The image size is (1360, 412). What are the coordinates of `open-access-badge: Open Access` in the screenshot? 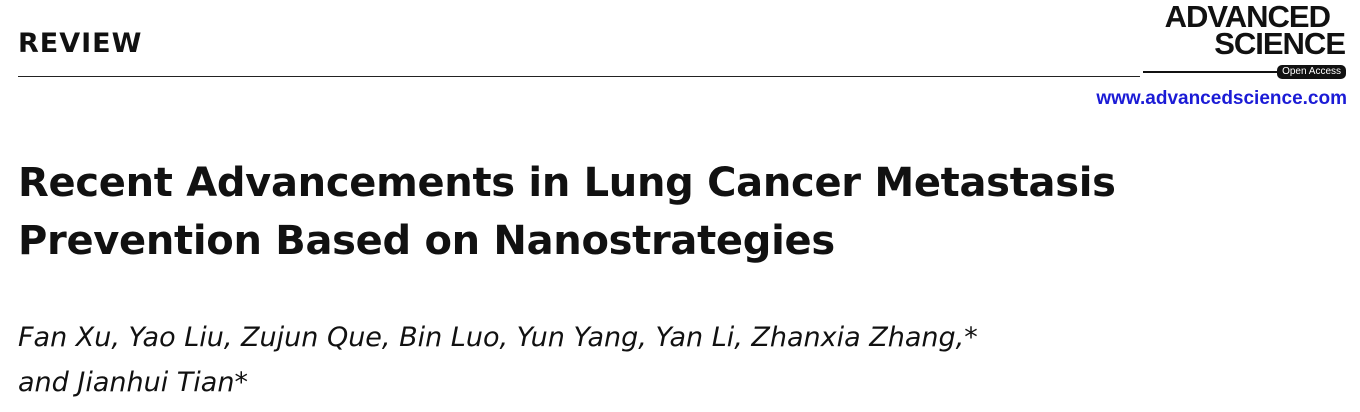 It's located at (1311, 72).